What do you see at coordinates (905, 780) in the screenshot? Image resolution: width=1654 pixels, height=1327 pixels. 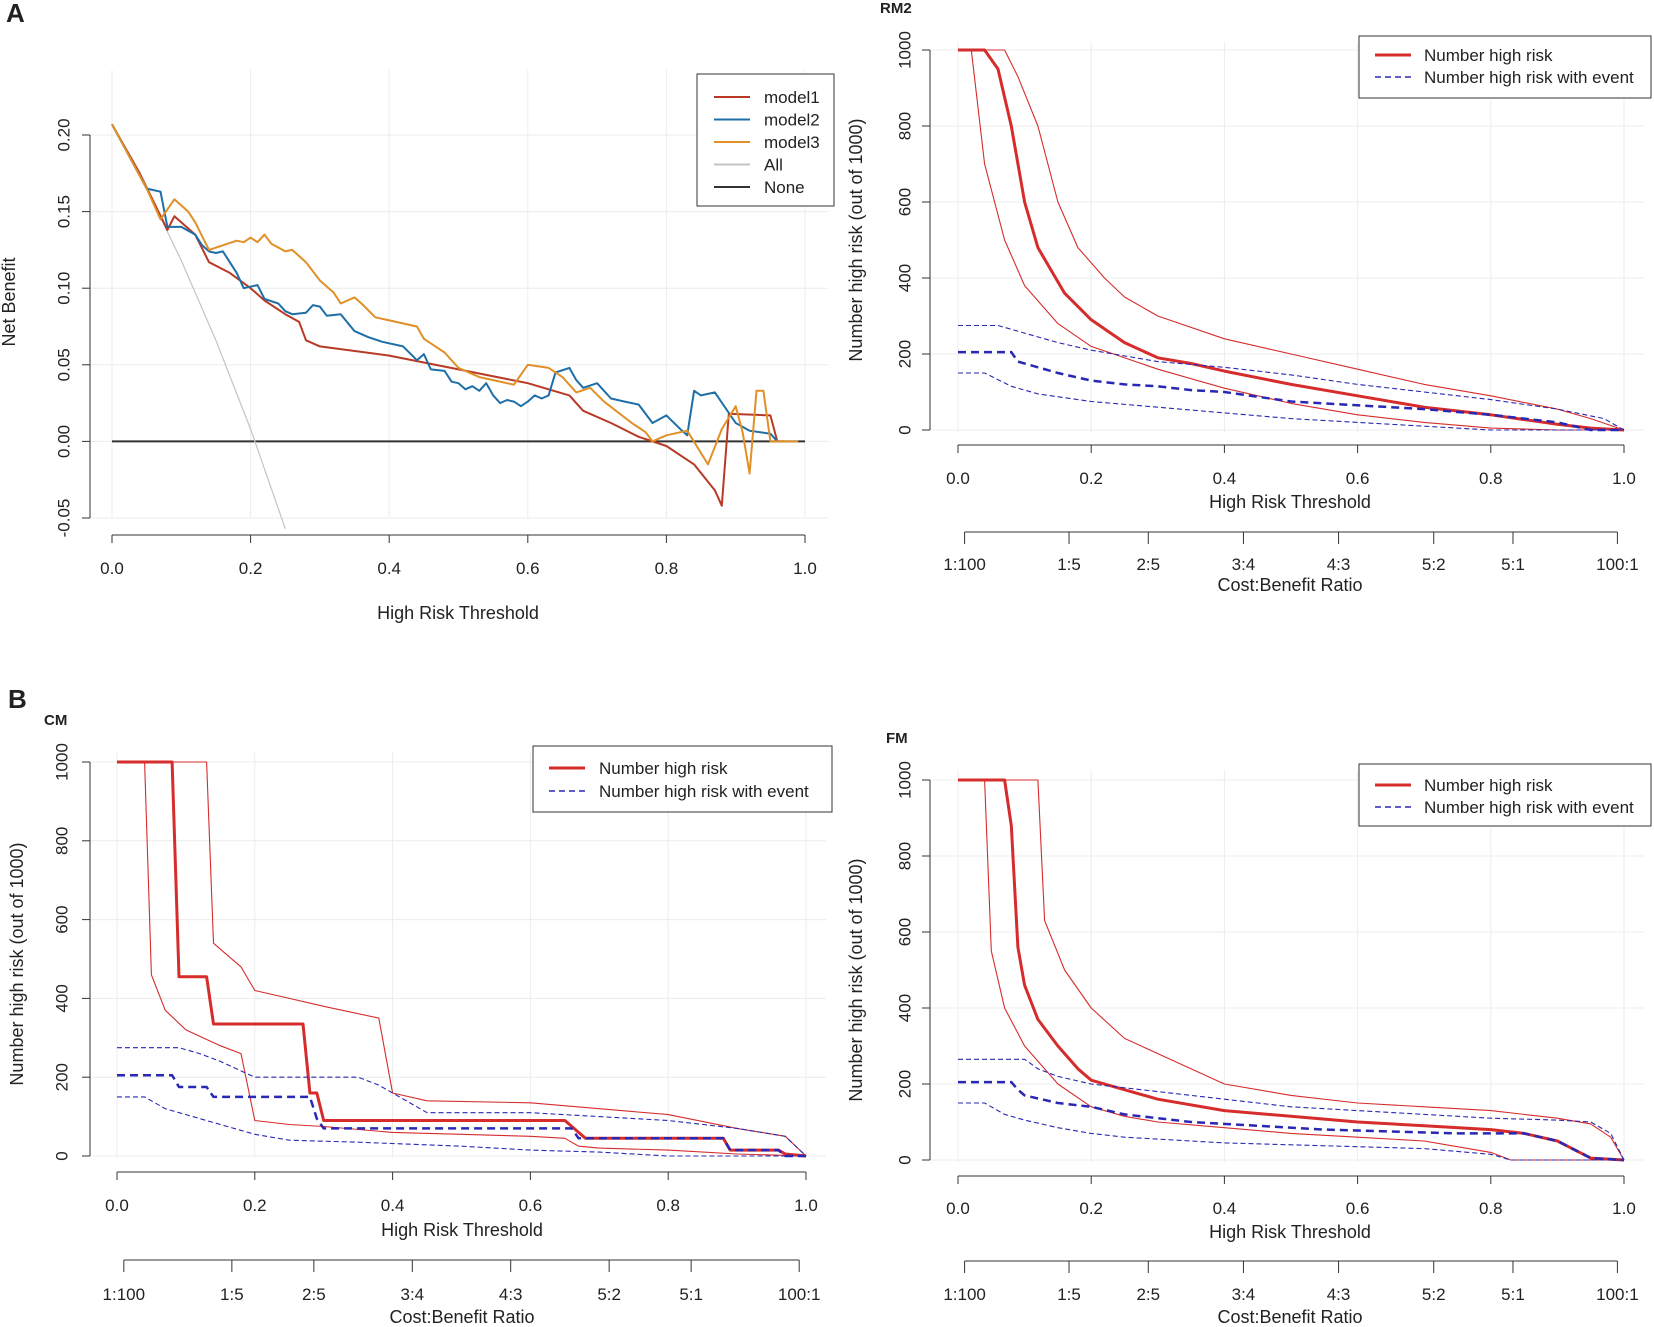 I see `fm-y-tick-label: 1000` at bounding box center [905, 780].